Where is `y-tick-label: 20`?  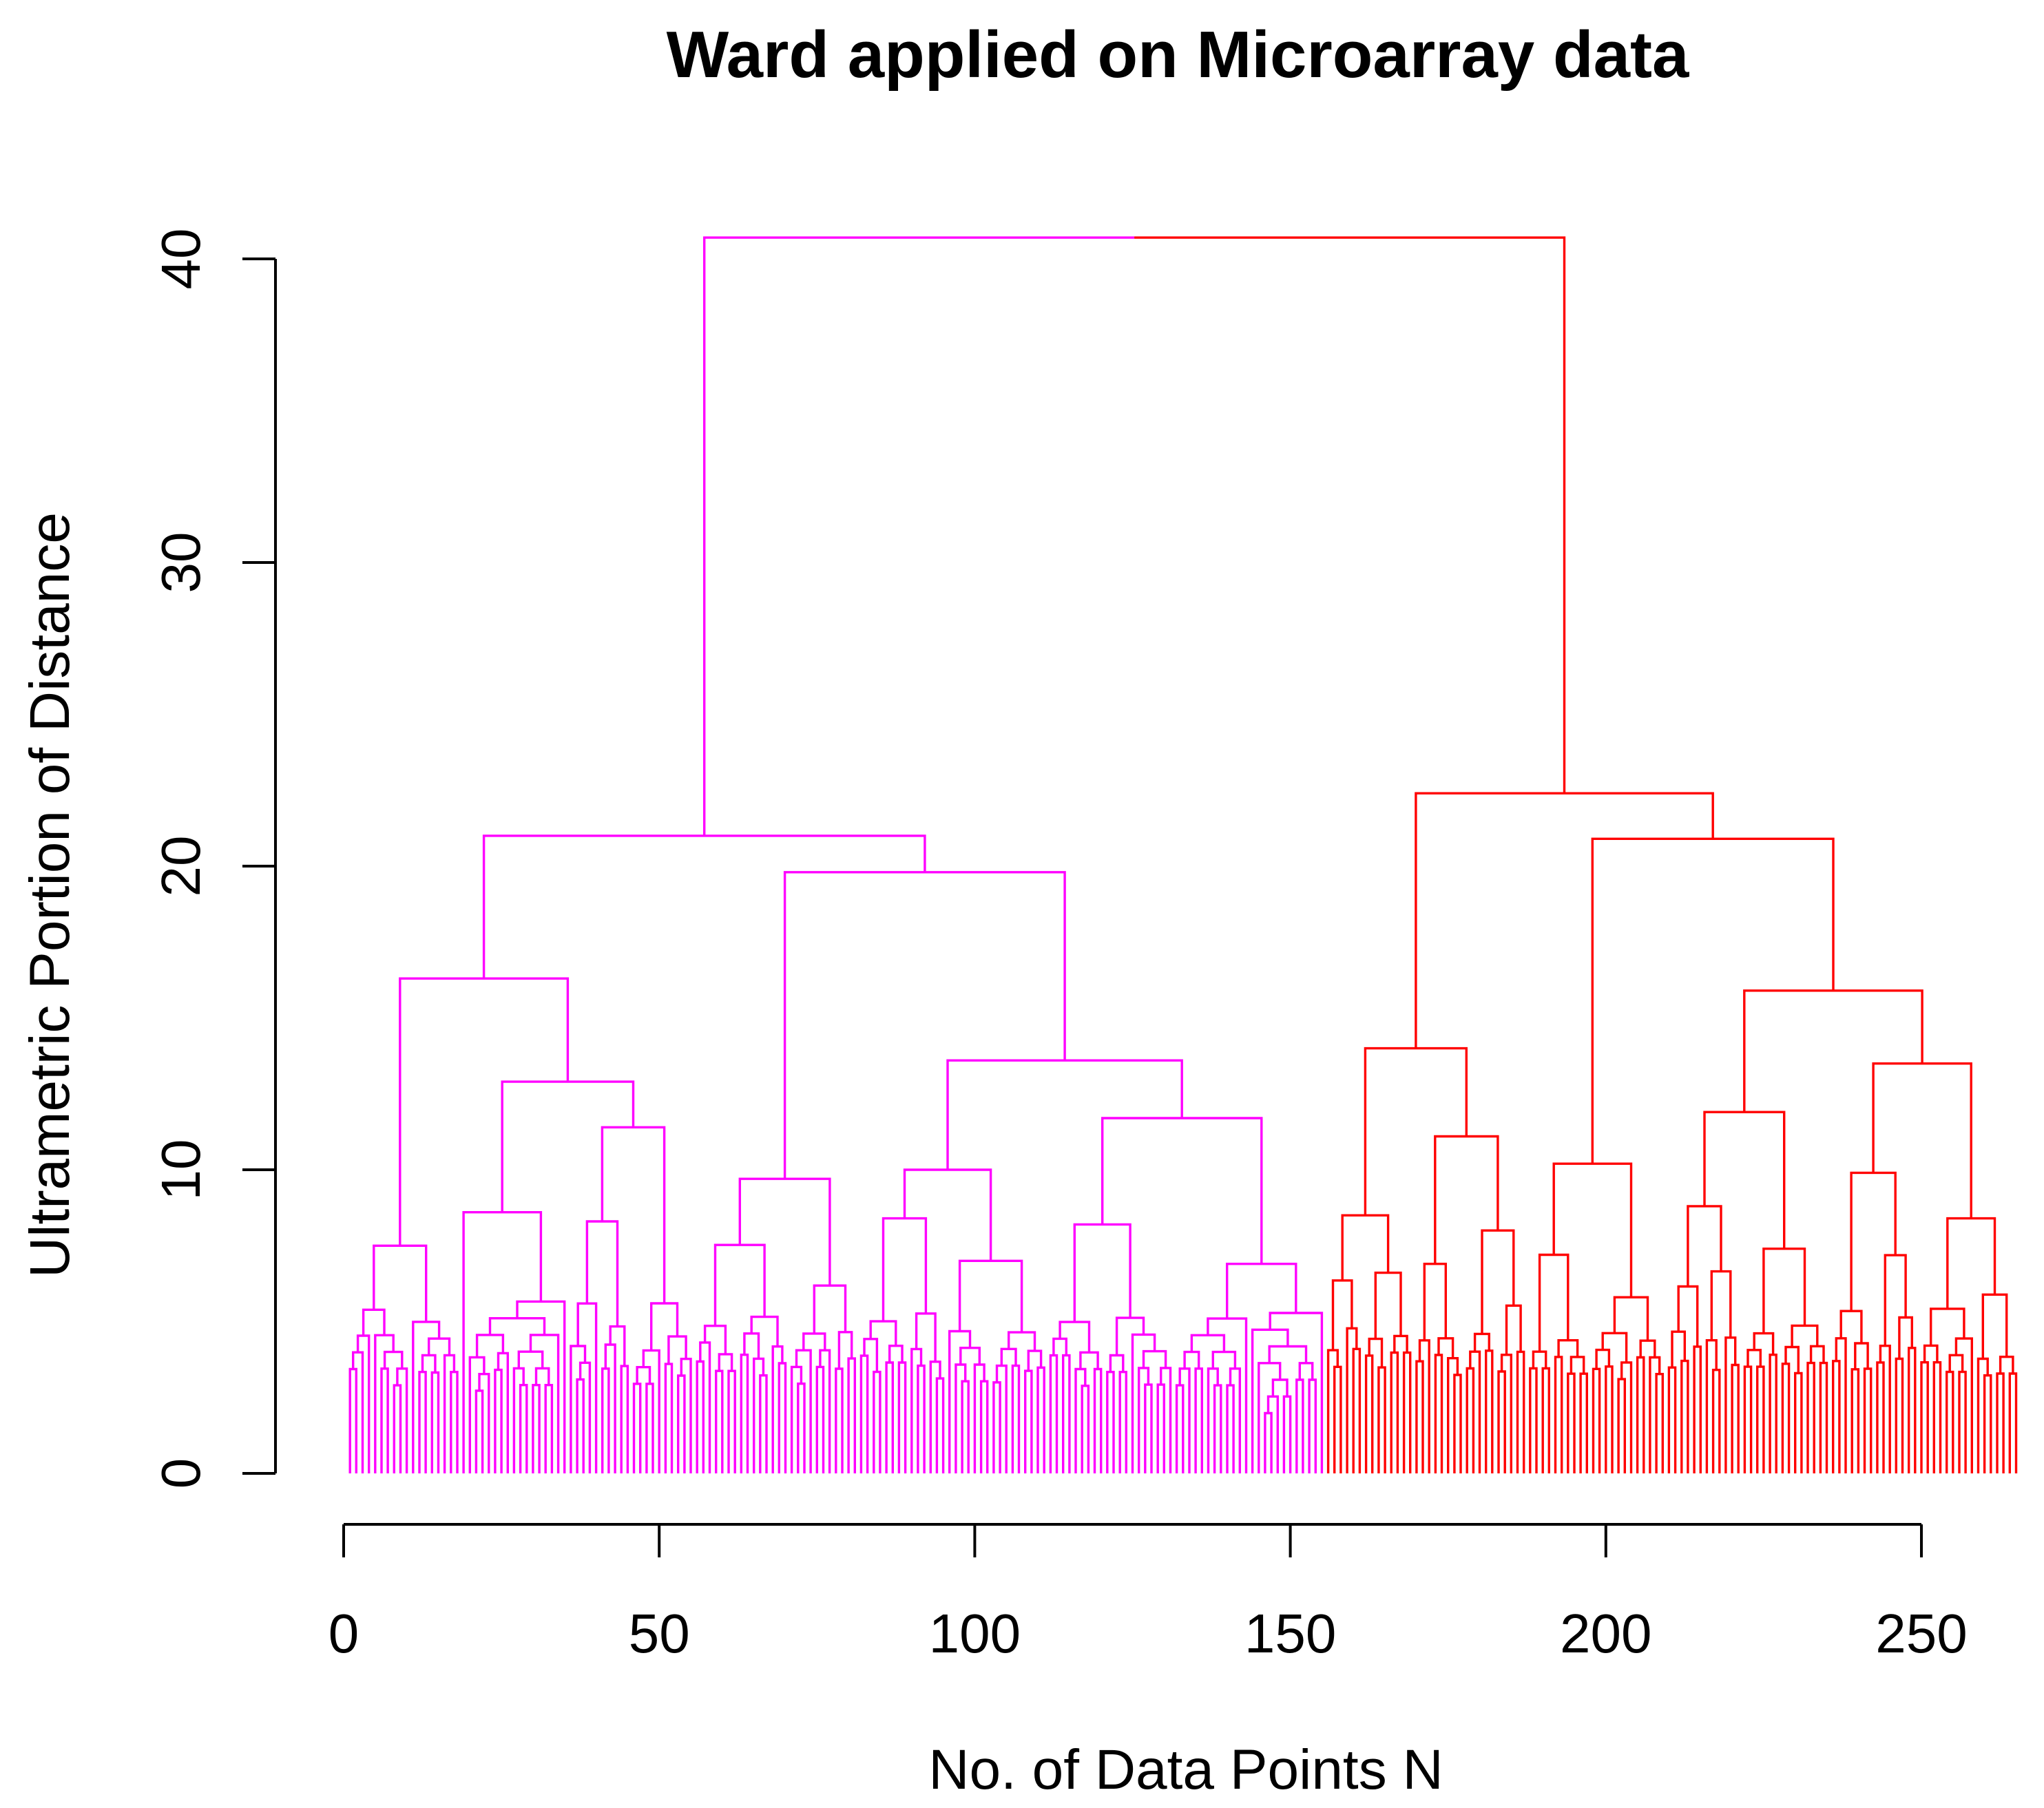 y-tick-label: 20 is located at coordinates (180, 867).